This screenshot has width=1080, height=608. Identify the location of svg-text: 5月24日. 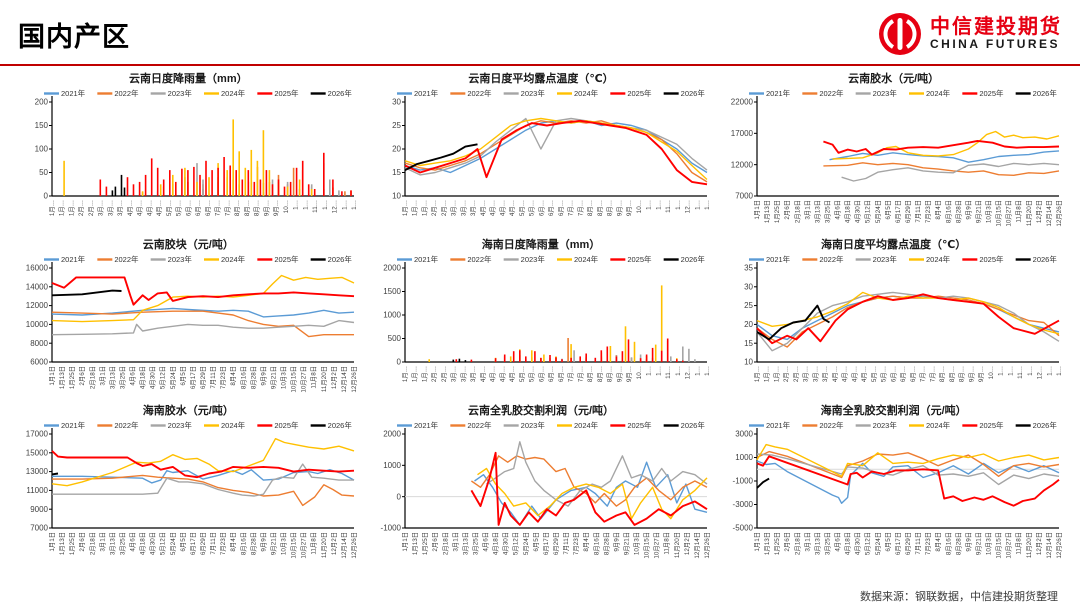
(173, 377).